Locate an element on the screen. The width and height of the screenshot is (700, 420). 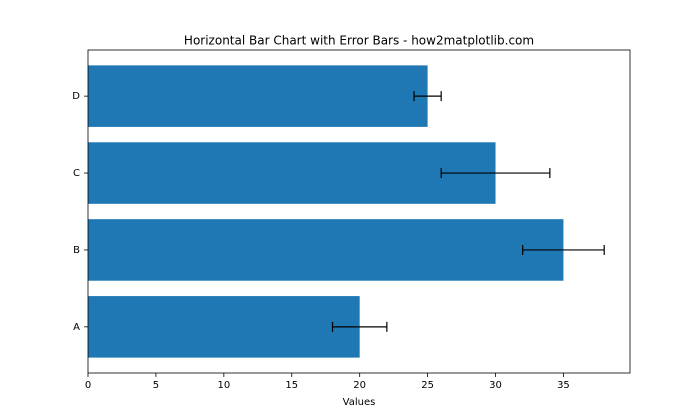
x-tick-label: 15 is located at coordinates (291, 385).